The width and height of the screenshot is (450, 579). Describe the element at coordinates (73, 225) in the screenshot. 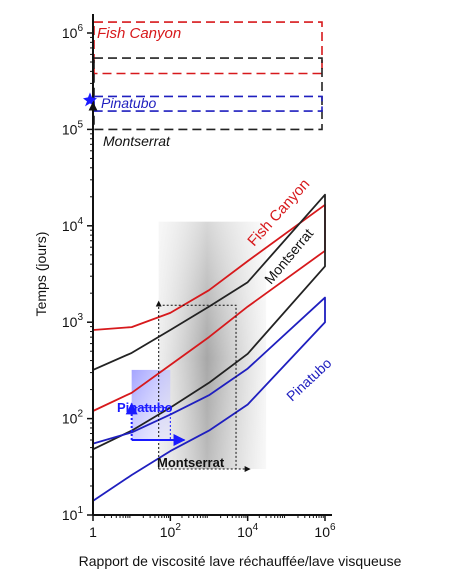

I see `y-tick-label: 10⁴` at that location.